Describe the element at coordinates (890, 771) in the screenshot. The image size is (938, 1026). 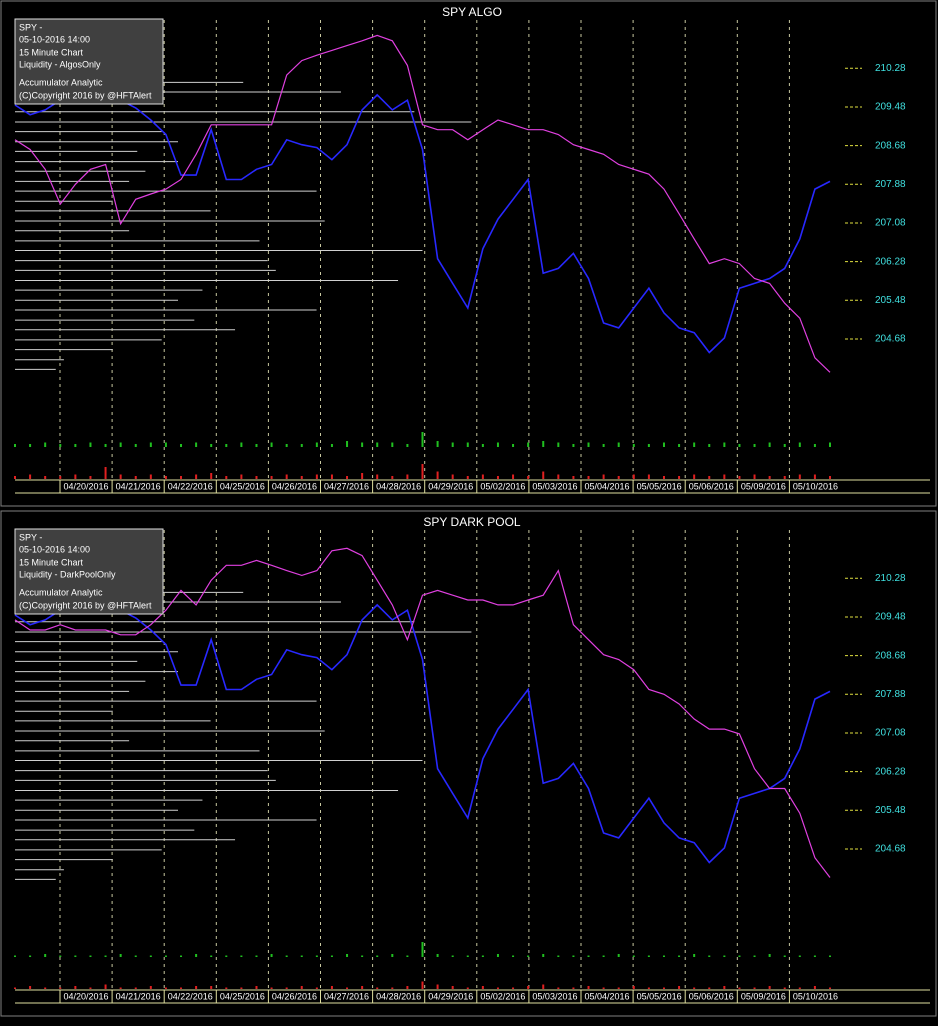
I see `y-tick-label: 206.28` at that location.